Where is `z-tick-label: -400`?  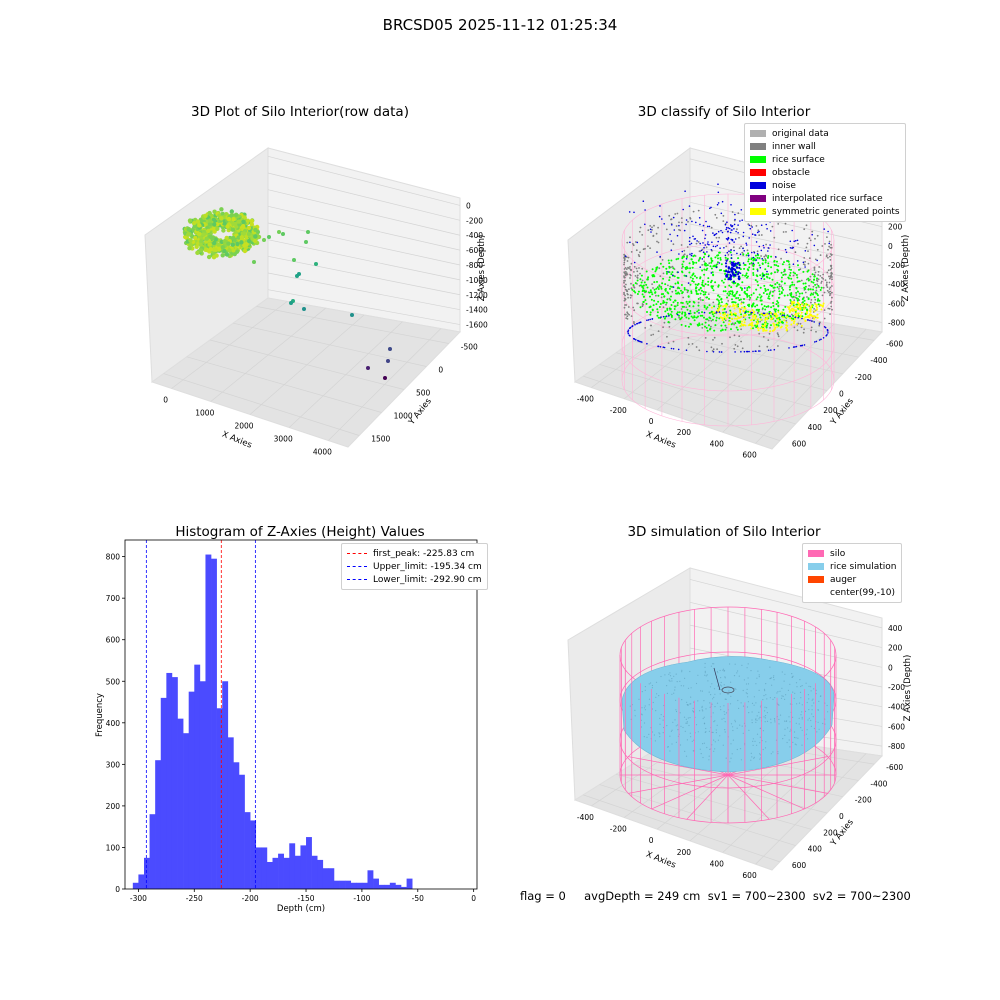 z-tick-label: -400 is located at coordinates (896, 284).